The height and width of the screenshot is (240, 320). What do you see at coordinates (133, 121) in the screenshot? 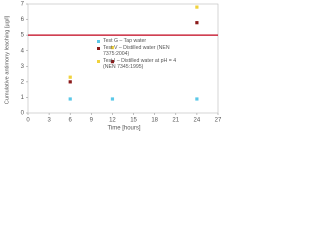
I see `x-tick-label: 15` at bounding box center [133, 121].